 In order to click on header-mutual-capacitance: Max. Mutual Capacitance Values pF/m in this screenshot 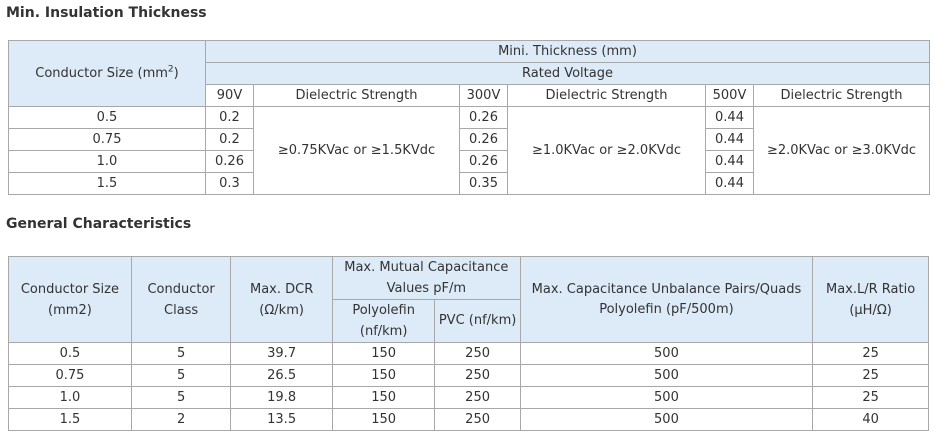, I will do `click(426, 278)`.